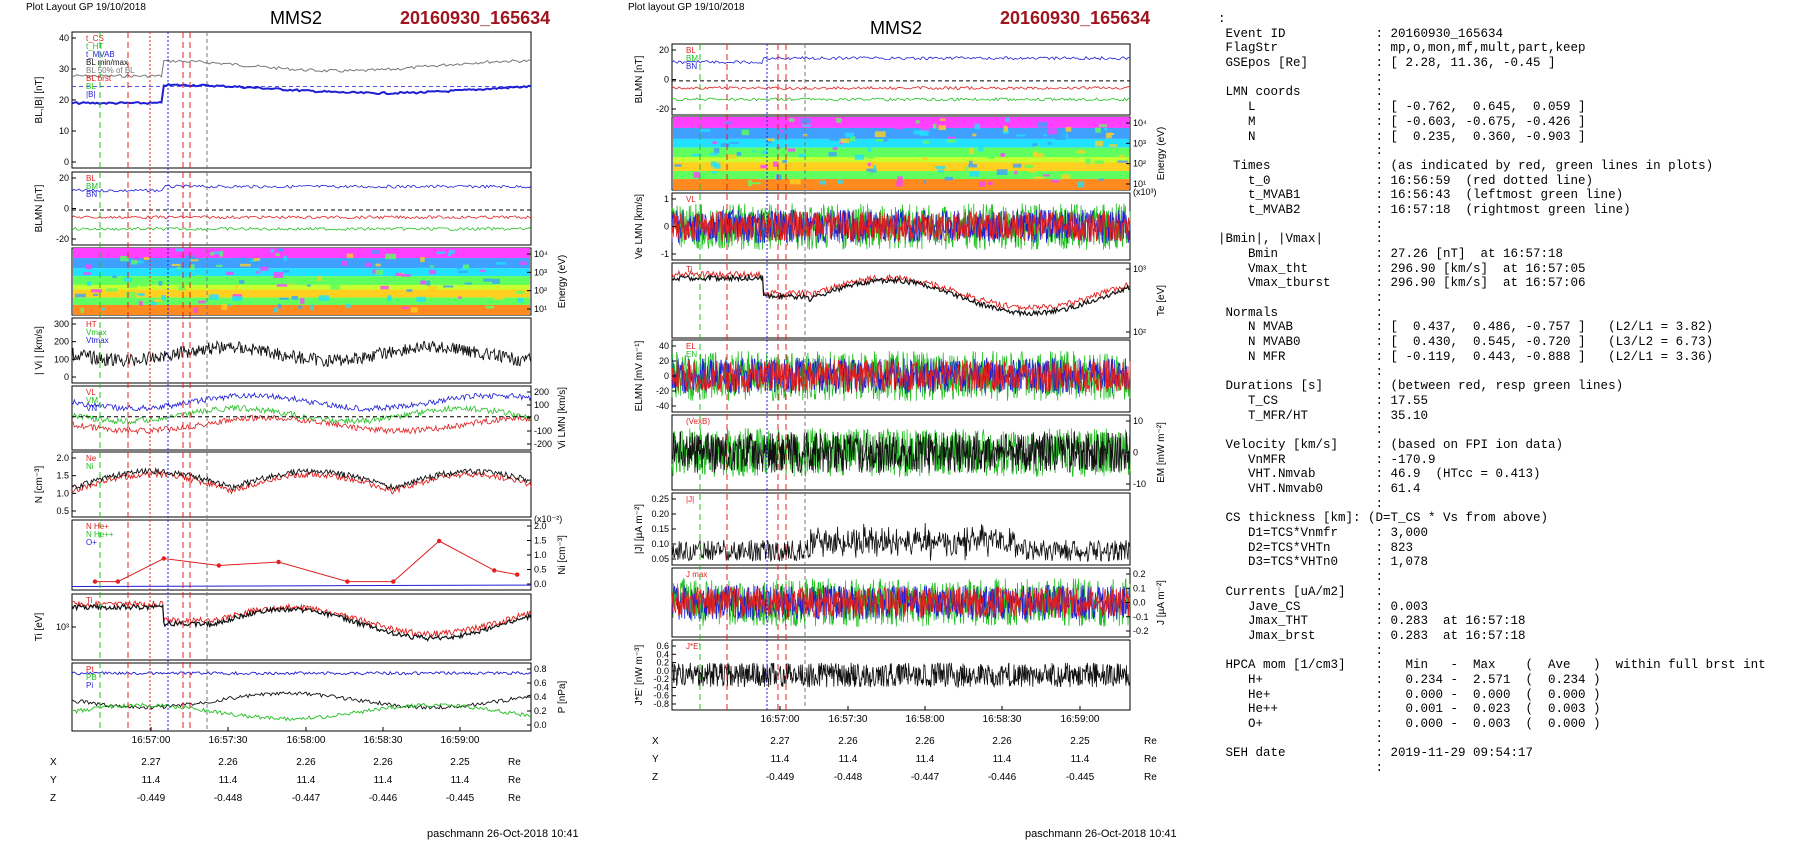 This screenshot has width=1804, height=841. What do you see at coordinates (562, 696) in the screenshot?
I see `y-axis-label: P [nPa]` at bounding box center [562, 696].